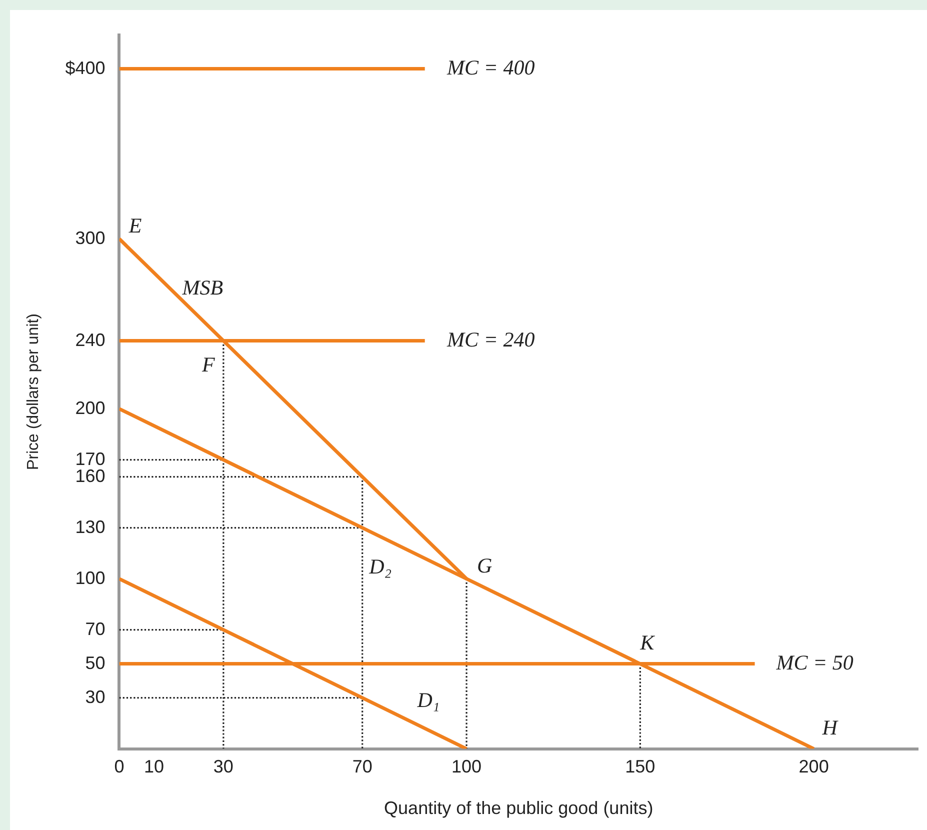 Image resolution: width=927 pixels, height=830 pixels. Describe the element at coordinates (814, 662) in the screenshot. I see `annotation: MC = 50` at that location.